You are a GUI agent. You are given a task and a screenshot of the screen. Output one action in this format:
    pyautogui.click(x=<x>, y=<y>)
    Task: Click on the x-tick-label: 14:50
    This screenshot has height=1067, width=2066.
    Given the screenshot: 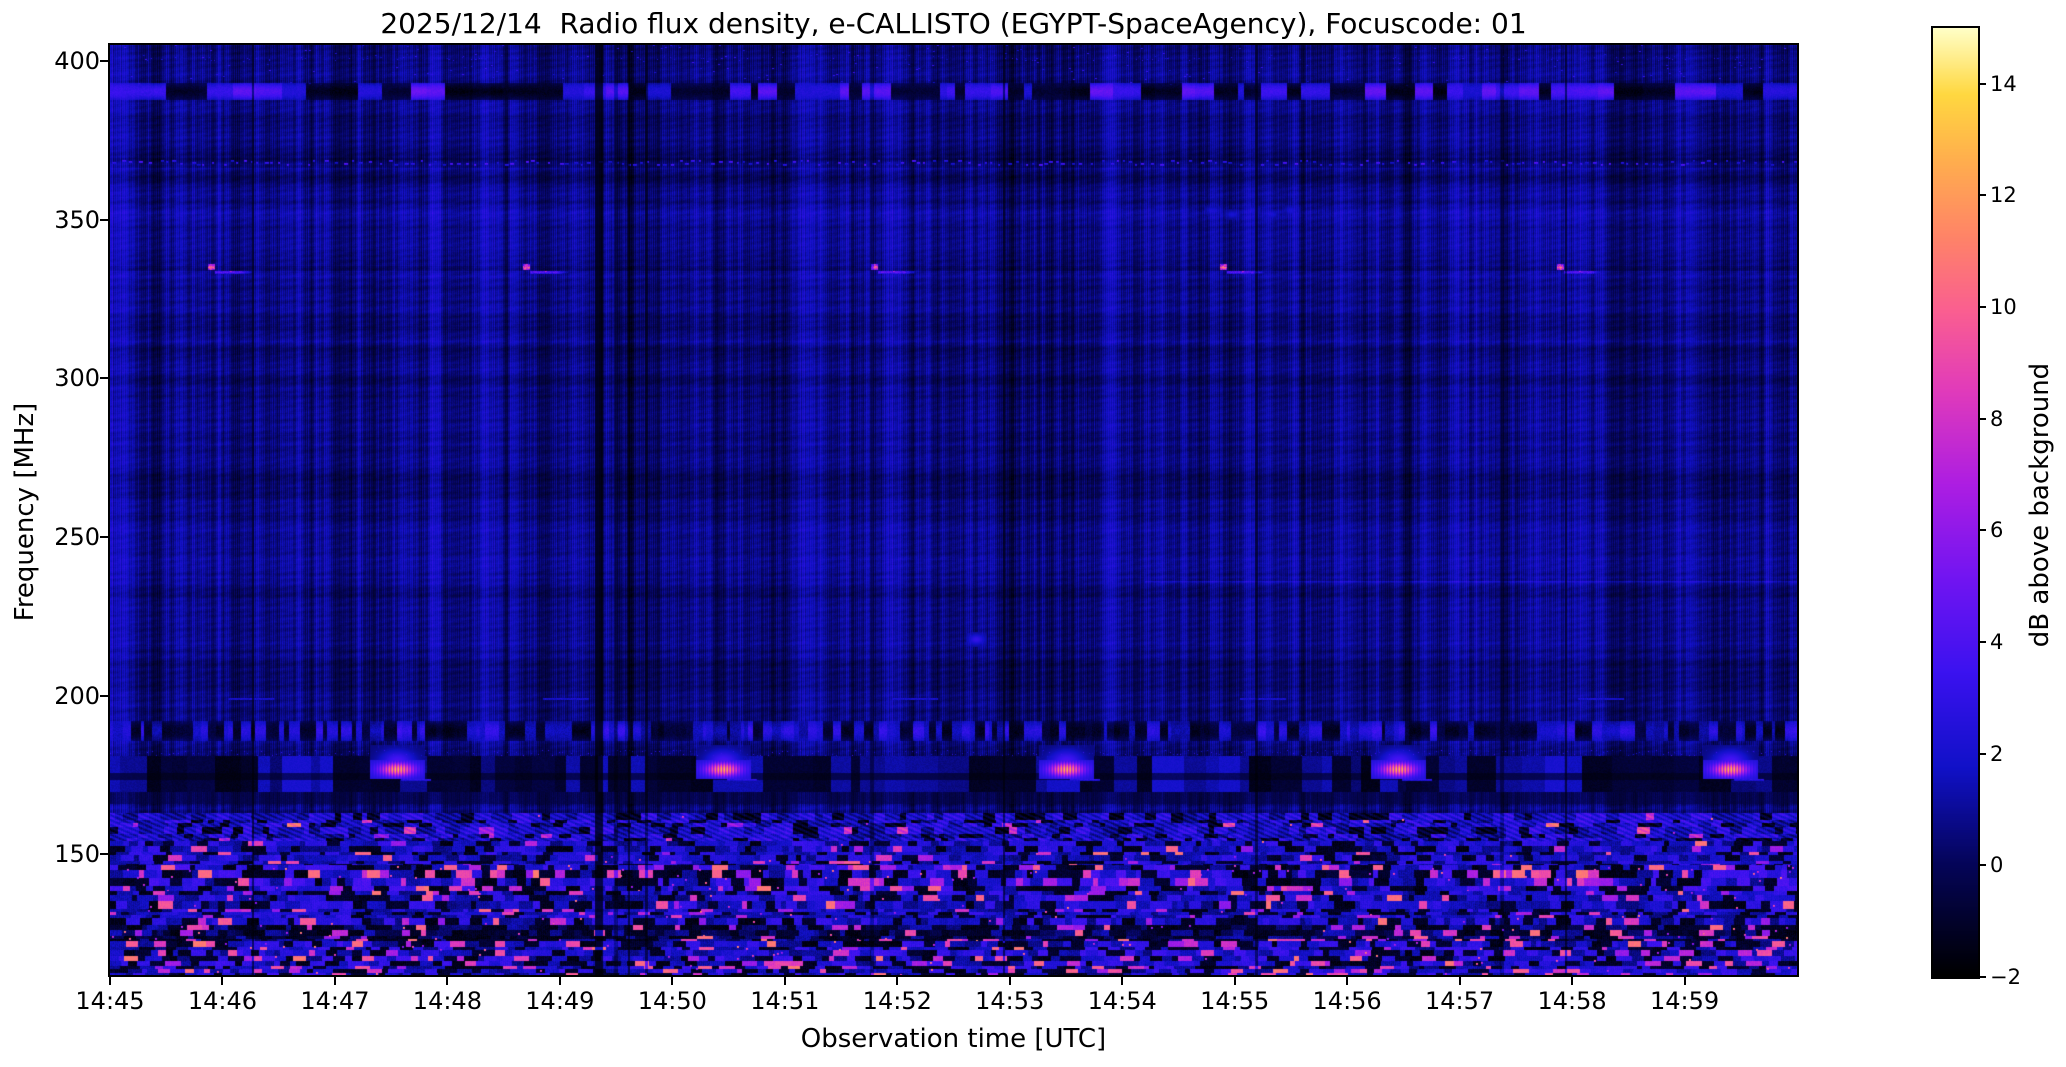 What is the action you would take?
    pyautogui.click(x=672, y=1001)
    